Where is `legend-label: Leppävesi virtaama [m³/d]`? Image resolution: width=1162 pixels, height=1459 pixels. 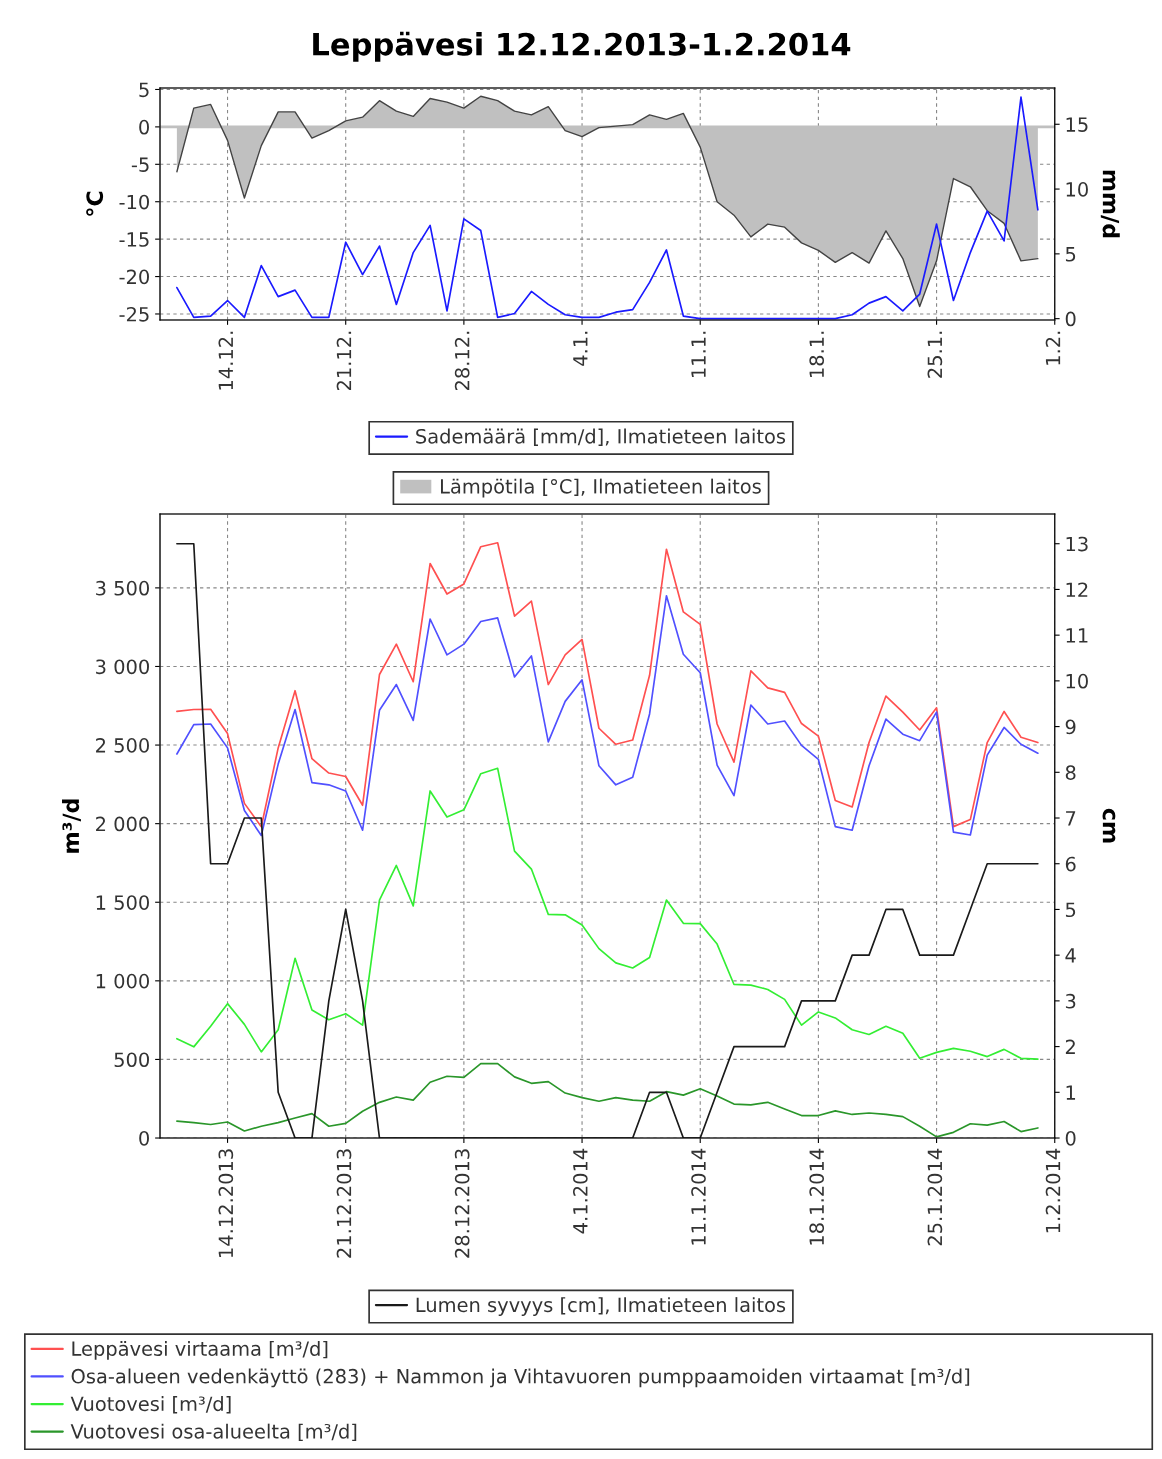 legend-label: Leppävesi virtaama [m³/d] is located at coordinates (200, 1350).